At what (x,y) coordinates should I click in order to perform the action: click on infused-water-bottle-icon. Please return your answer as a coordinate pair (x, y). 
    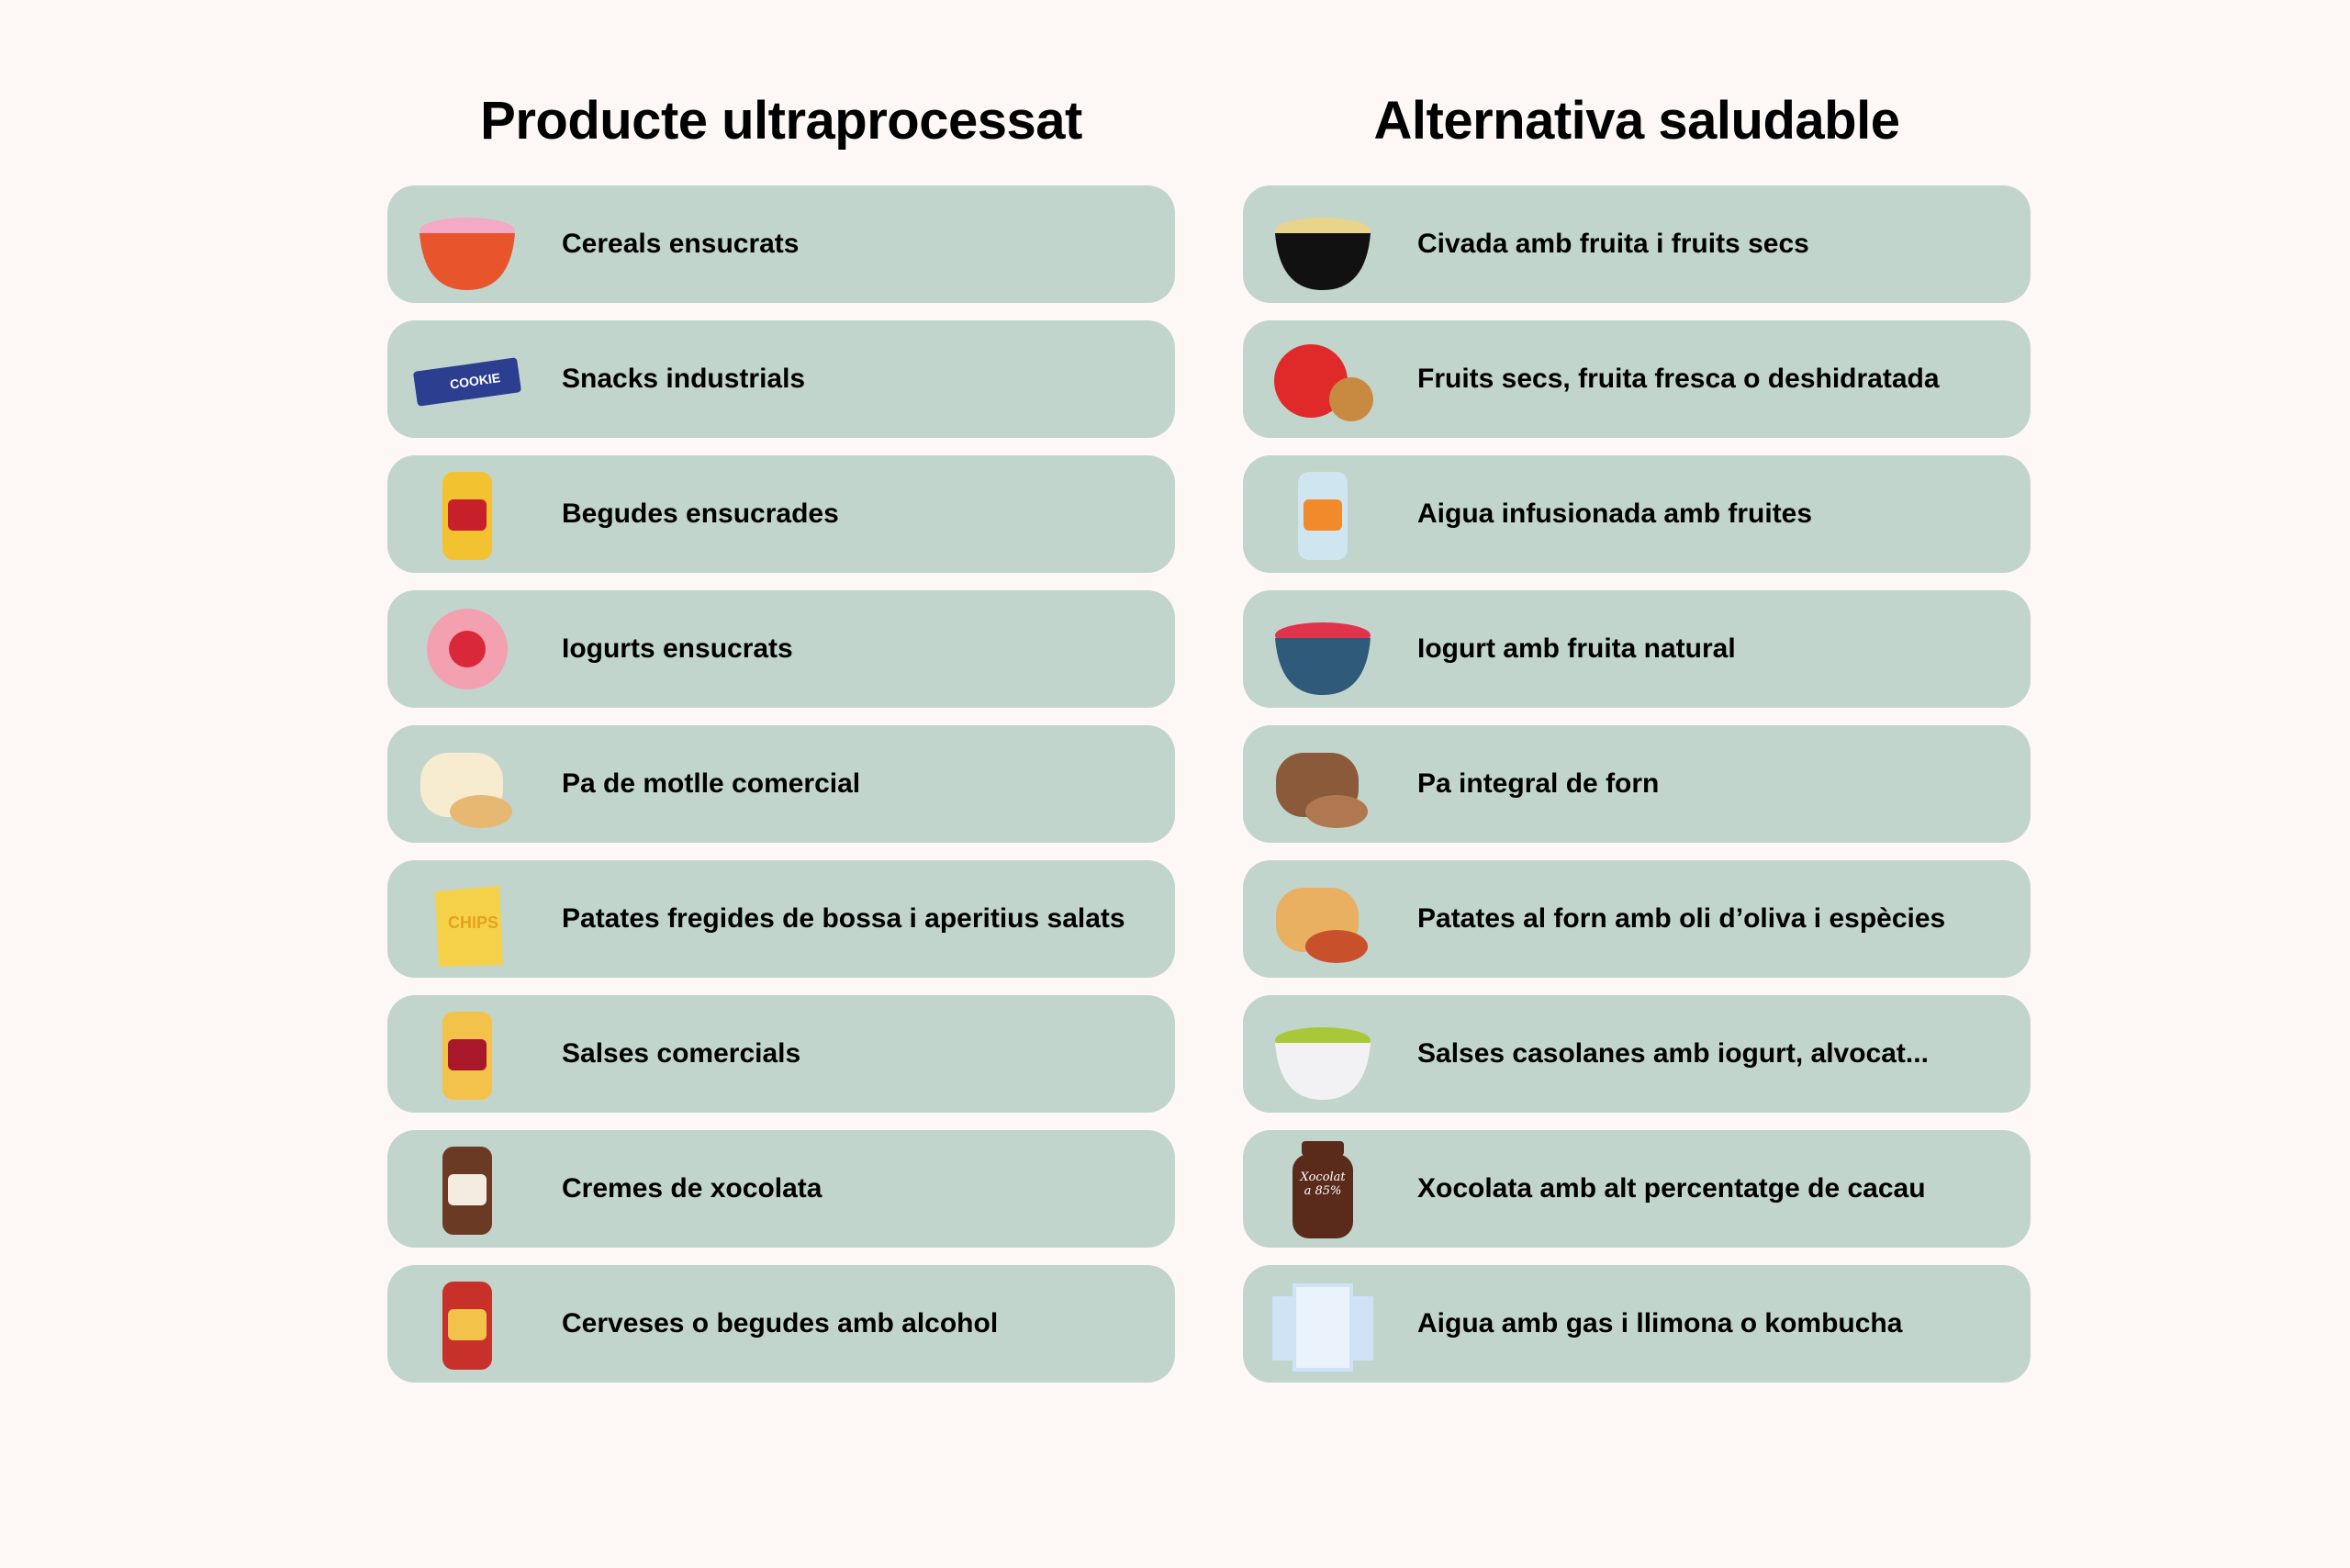
    Looking at the image, I should click on (1322, 514).